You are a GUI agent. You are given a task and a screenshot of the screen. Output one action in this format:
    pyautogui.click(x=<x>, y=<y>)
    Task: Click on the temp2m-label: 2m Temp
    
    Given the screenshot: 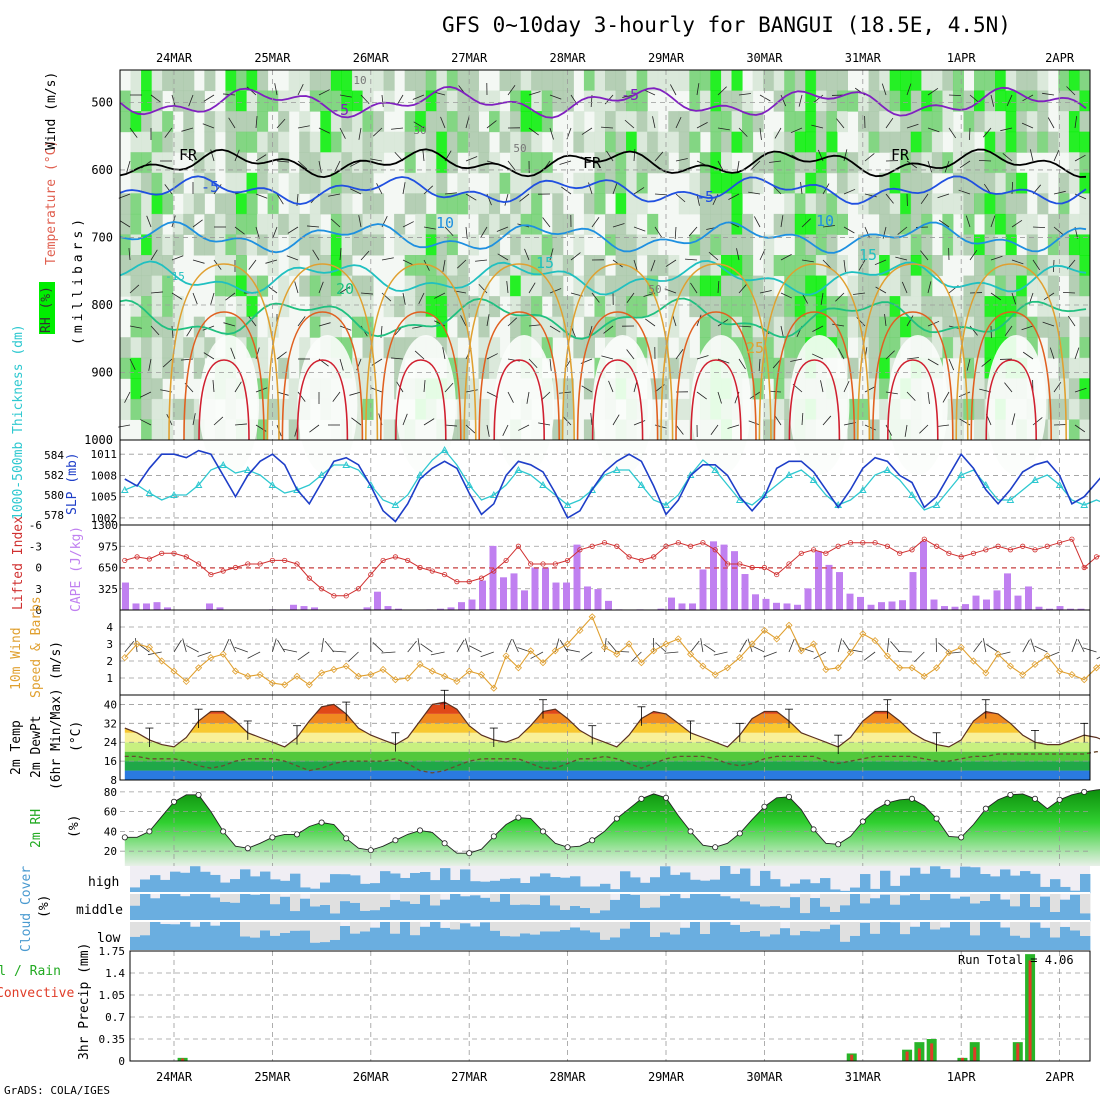 What is the action you would take?
    pyautogui.click(x=16, y=747)
    